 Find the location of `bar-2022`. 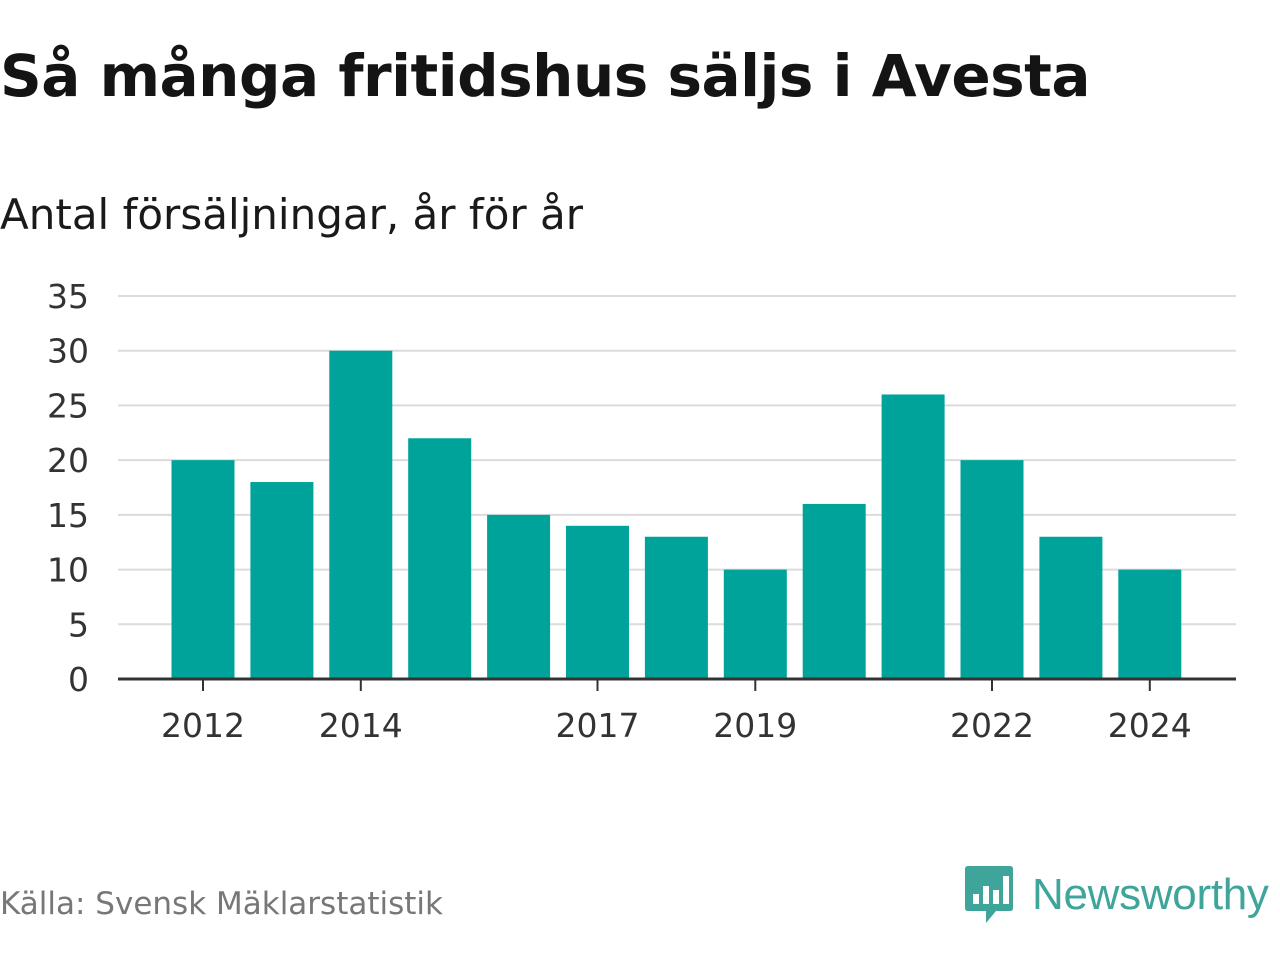

bar-2022 is located at coordinates (992, 569).